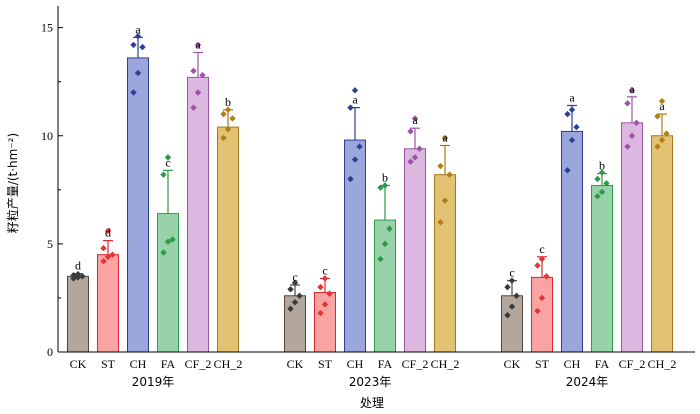 This screenshot has width=700, height=414. Describe the element at coordinates (50, 244) in the screenshot. I see `y-tick-label: 5` at that location.